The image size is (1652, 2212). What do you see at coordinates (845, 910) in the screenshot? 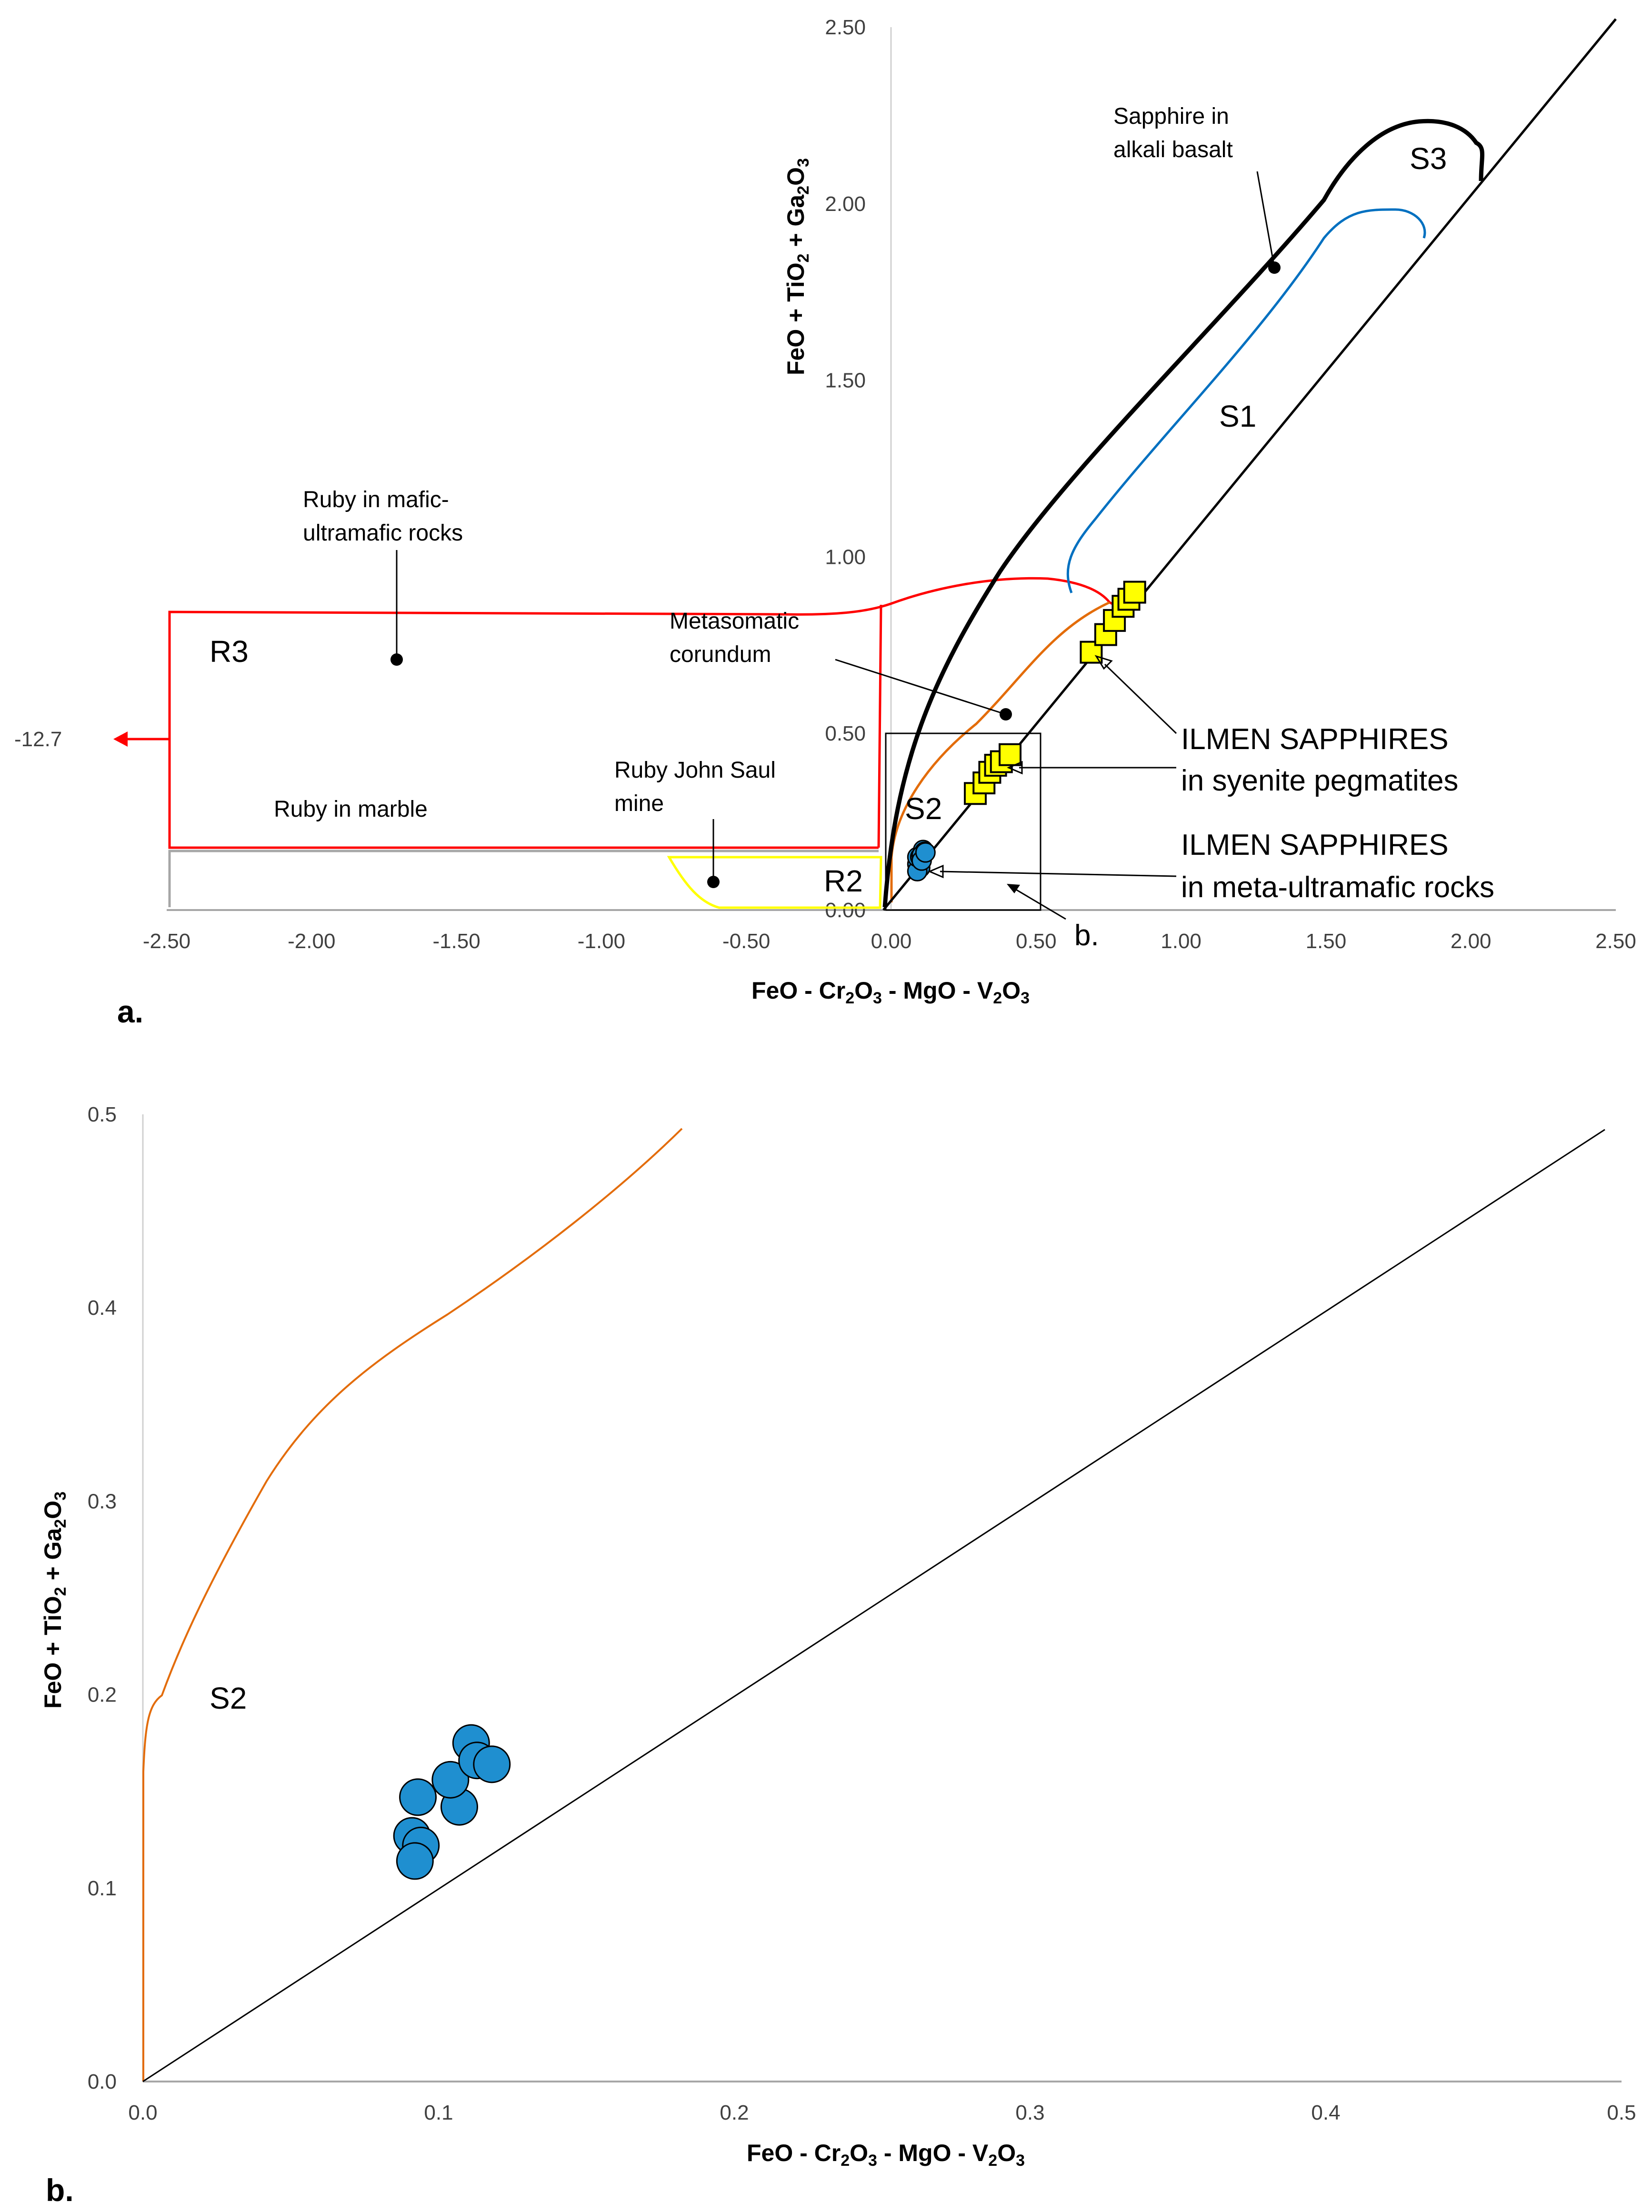
I see `a-y-tick-label: 0.00` at bounding box center [845, 910].